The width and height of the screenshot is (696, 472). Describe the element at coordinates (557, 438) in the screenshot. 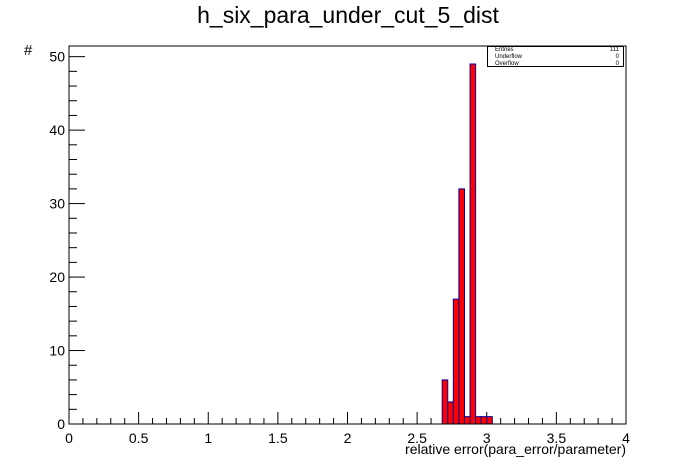

I see `x-tick-label: 3.5` at that location.